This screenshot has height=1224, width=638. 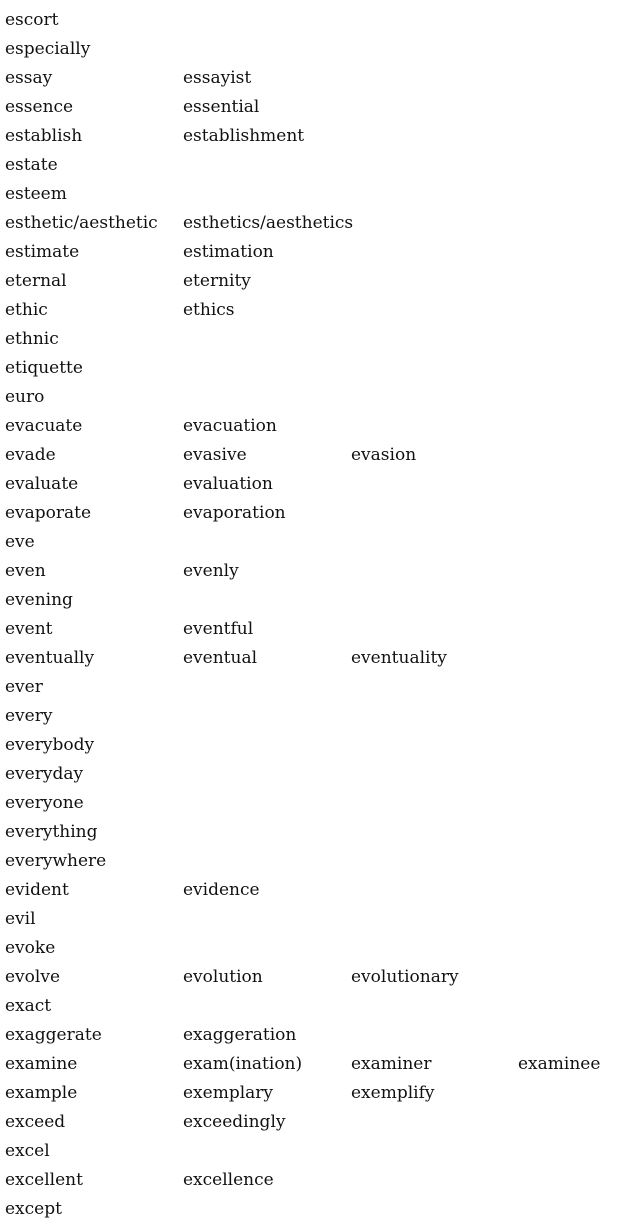 I want to click on headword: everyone, so click(x=44, y=803).